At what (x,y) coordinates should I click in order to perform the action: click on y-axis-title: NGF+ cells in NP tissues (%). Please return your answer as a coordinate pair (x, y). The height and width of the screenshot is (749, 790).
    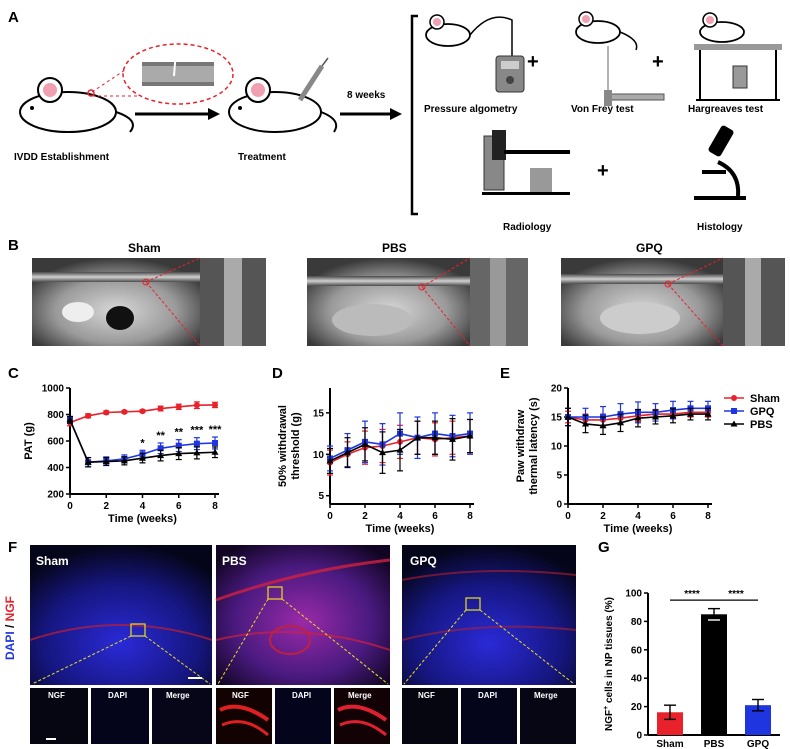
    Looking at the image, I should click on (609, 664).